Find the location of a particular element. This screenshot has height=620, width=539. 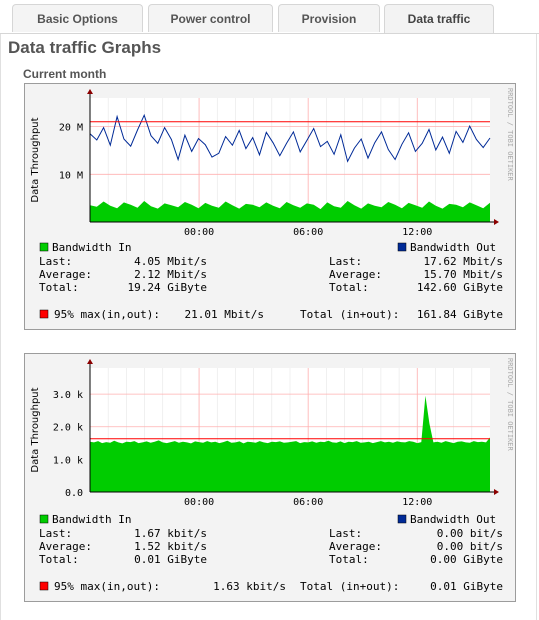

stat-average-out: 0.00 bit/s is located at coordinates (470, 546).